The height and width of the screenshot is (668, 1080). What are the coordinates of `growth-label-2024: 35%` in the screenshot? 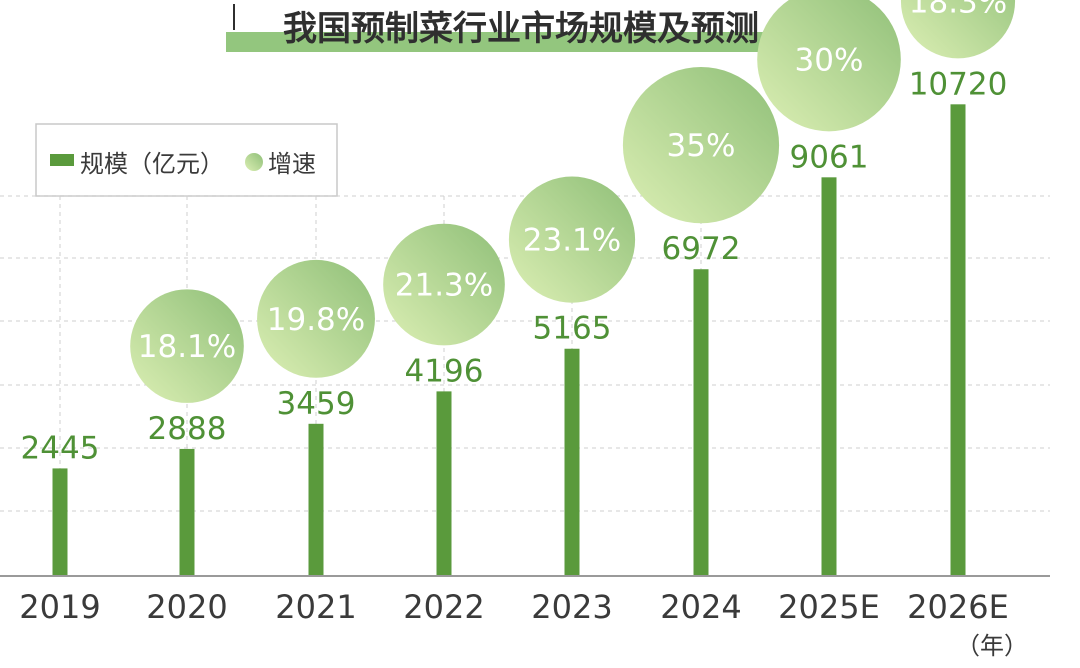 It's located at (701, 146).